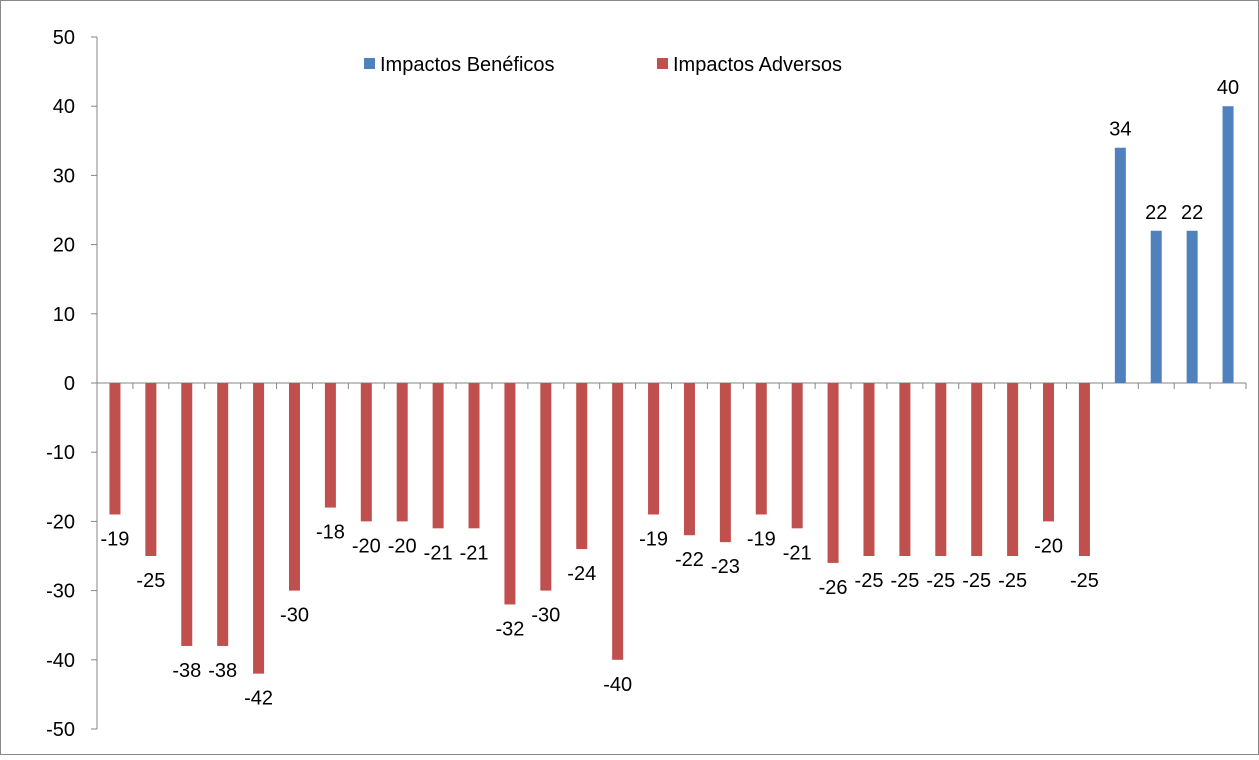 Image resolution: width=1259 pixels, height=760 pixels. Describe the element at coordinates (330, 533) in the screenshot. I see `data-label: -18` at that location.